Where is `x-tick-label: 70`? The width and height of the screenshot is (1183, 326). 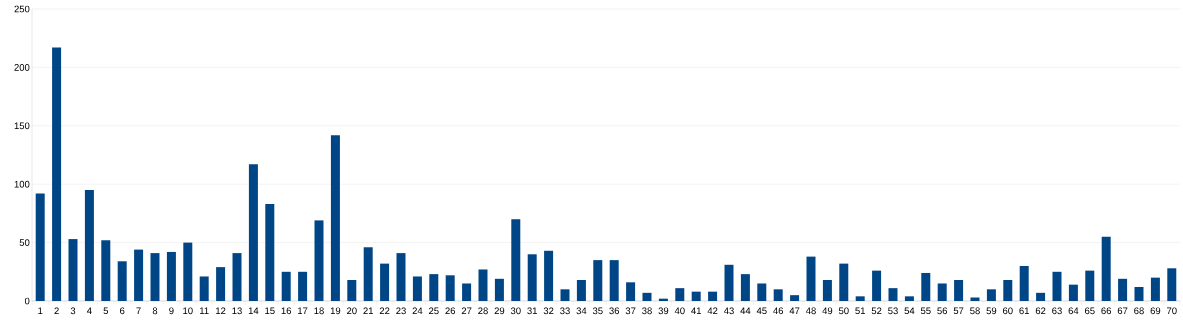 x-tick-label: 70 is located at coordinates (1172, 311).